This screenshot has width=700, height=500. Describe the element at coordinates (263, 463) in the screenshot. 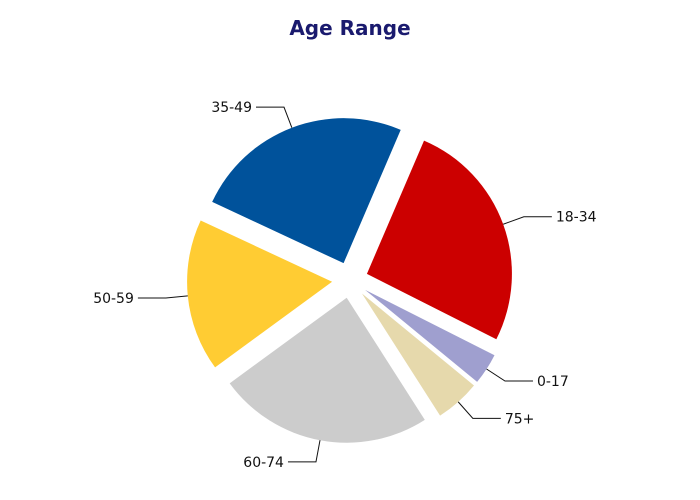

I see `slice-label-60-74: 60-74` at that location.